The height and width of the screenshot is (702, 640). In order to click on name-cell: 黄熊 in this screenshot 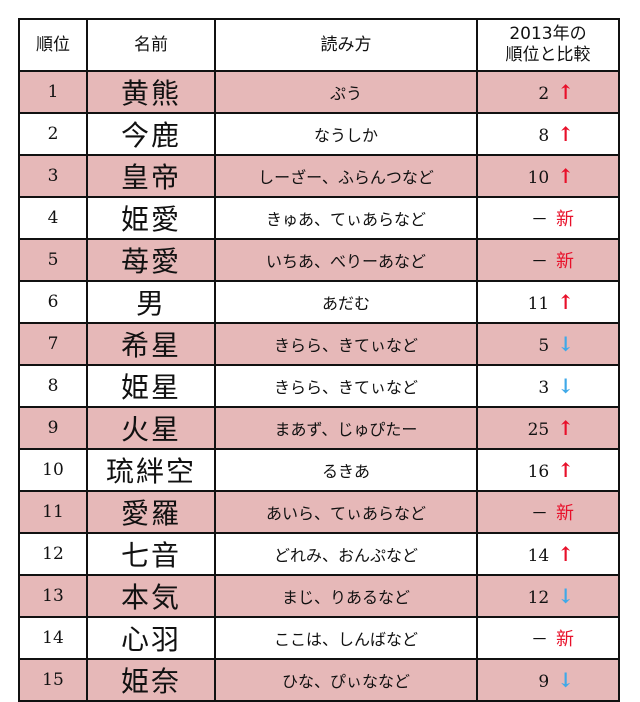, I will do `click(151, 92)`.